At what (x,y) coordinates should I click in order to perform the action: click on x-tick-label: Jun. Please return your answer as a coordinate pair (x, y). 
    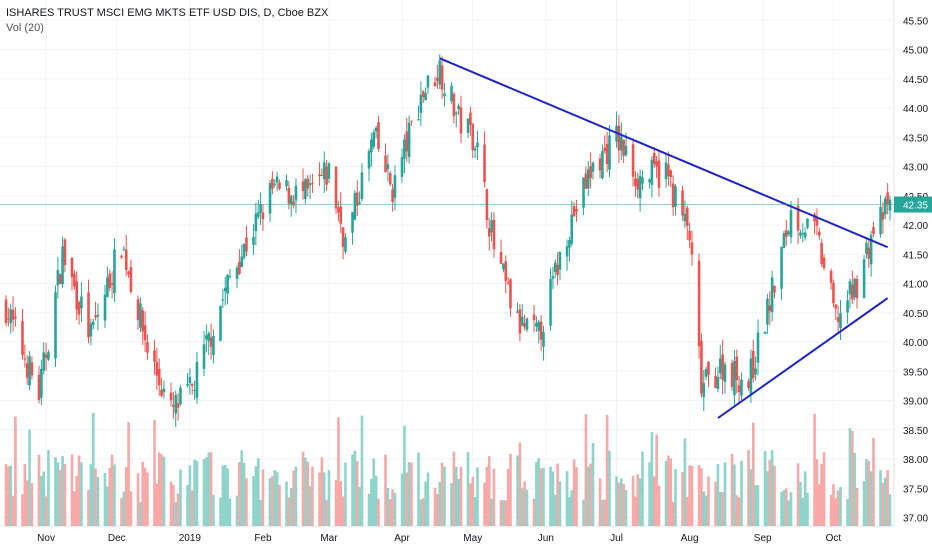
    Looking at the image, I should click on (546, 538).